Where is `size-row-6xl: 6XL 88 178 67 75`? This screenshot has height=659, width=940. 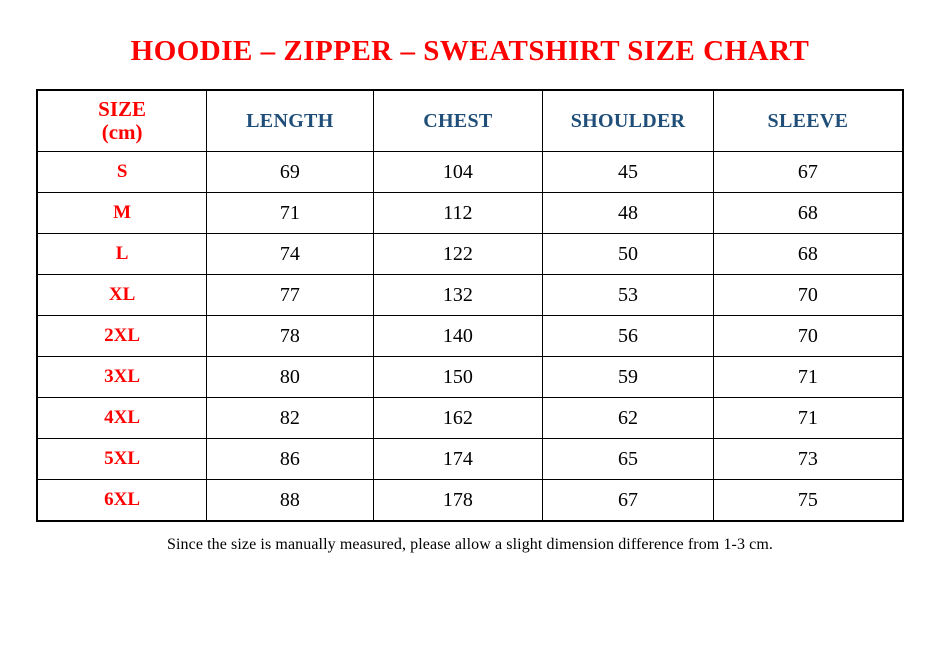
size-row-6xl: 6XL 88 178 67 75 is located at coordinates (470, 500).